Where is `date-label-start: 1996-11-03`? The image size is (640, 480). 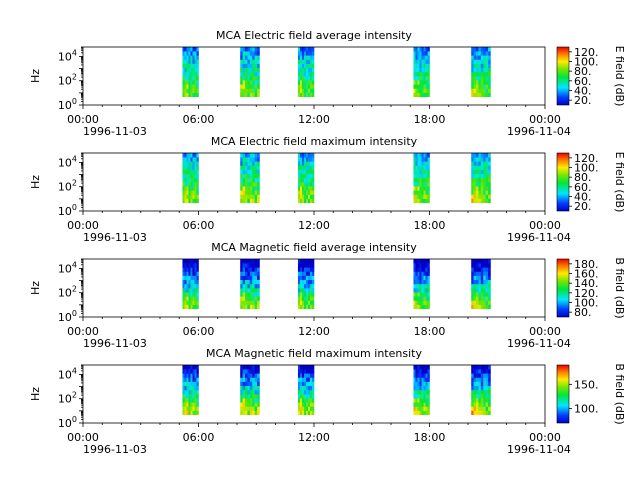
date-label-start: 1996-11-03 is located at coordinates (115, 449).